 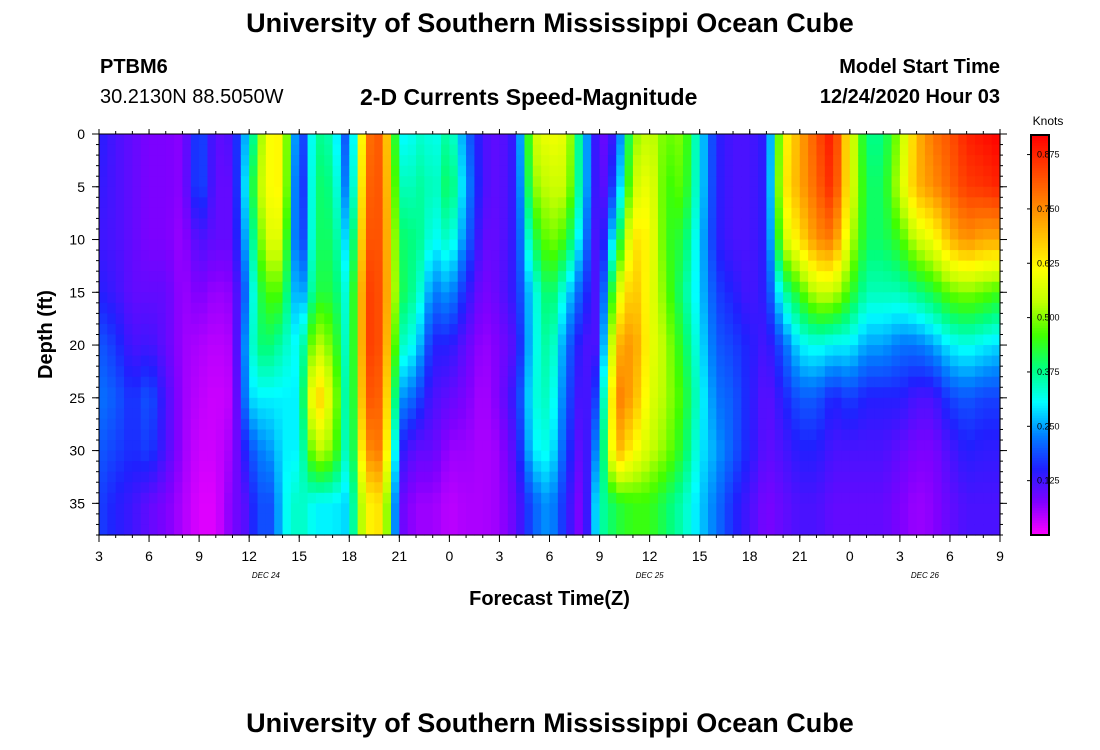 What do you see at coordinates (77, 451) in the screenshot?
I see `y-tick-label: 30` at bounding box center [77, 451].